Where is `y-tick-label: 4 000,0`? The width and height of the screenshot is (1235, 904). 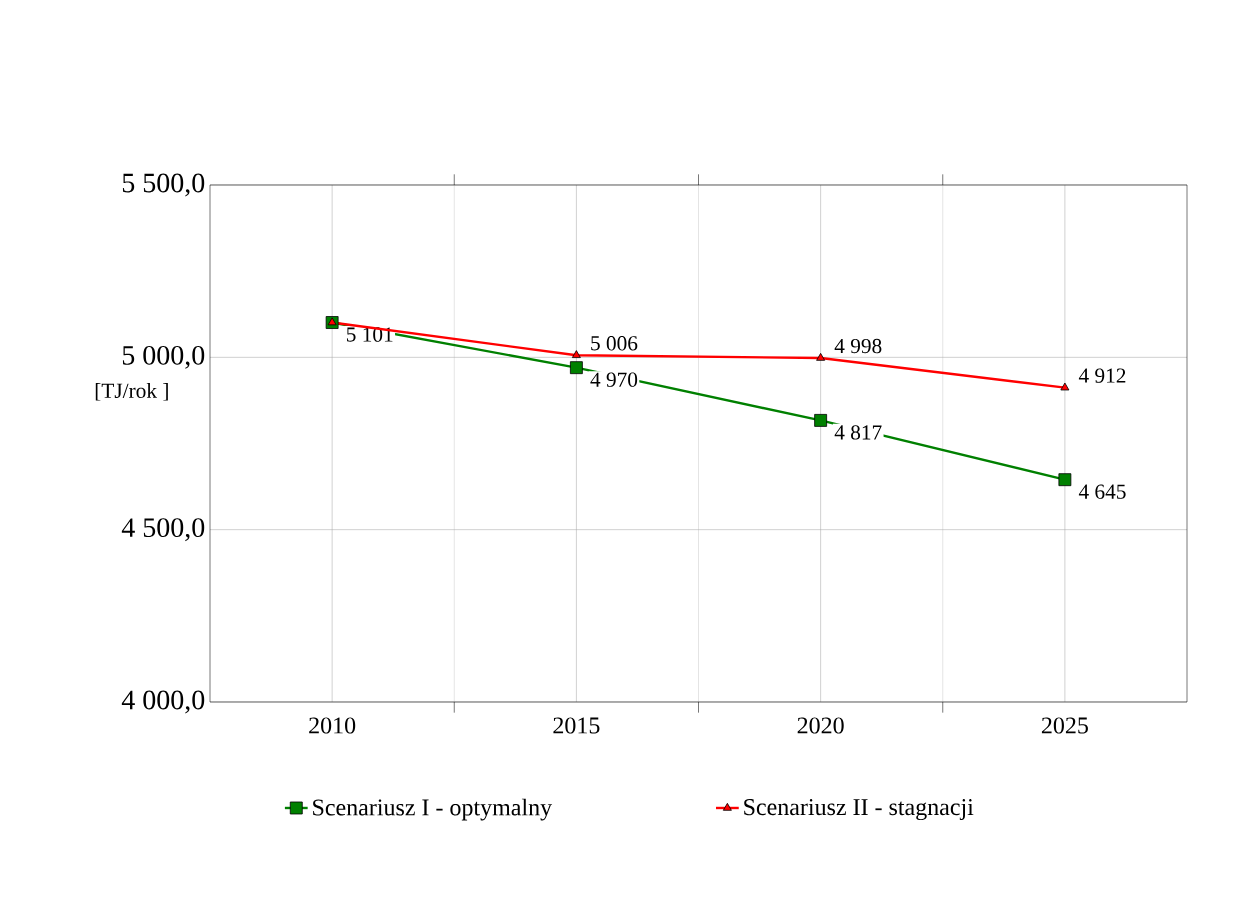 y-tick-label: 4 000,0 is located at coordinates (163, 702).